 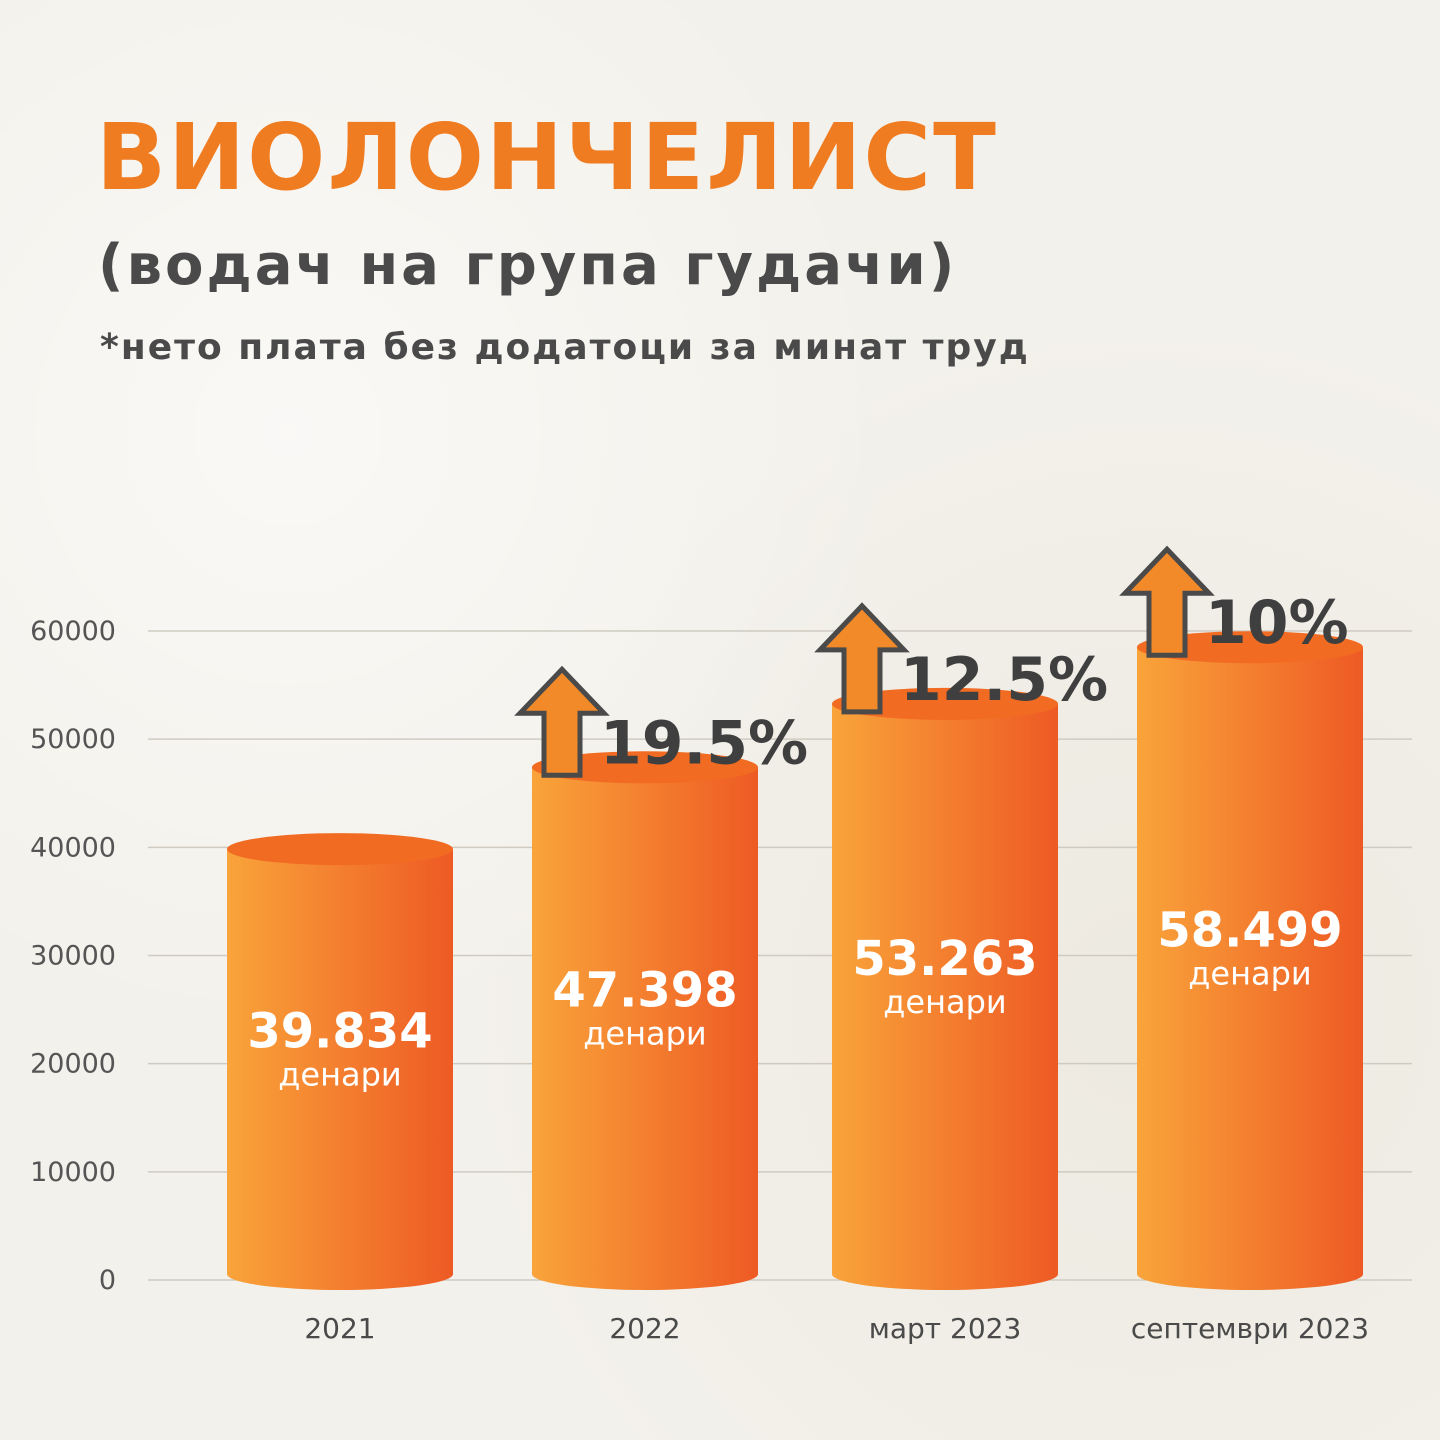 What do you see at coordinates (107, 1280) in the screenshot?
I see `y-tick-label: 0` at bounding box center [107, 1280].